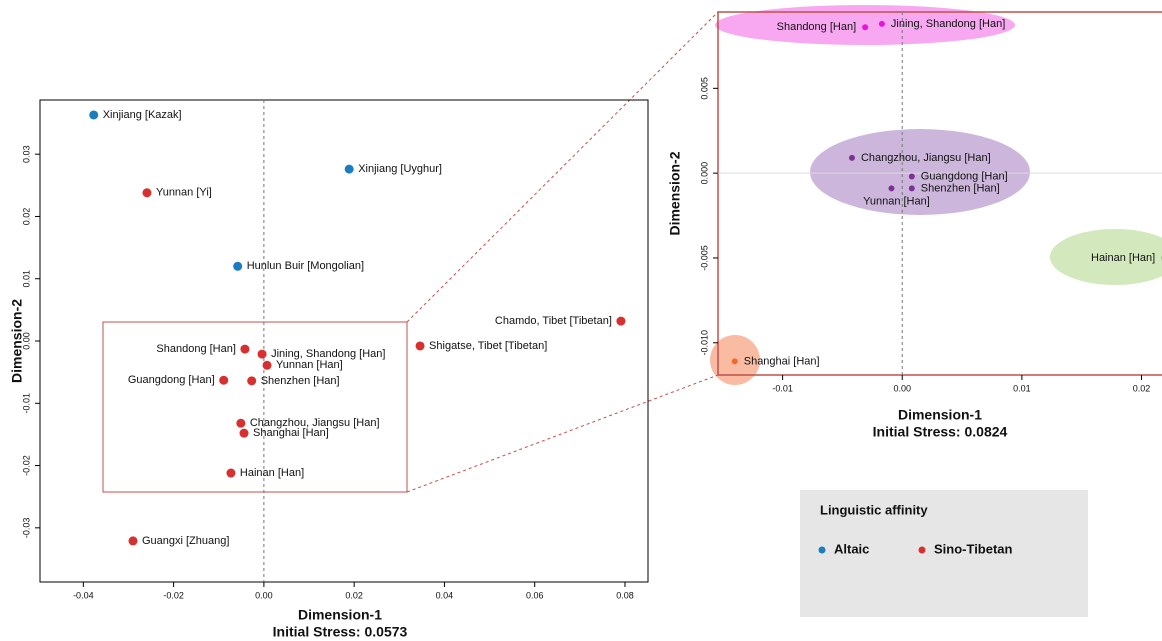 The height and width of the screenshot is (641, 1162). What do you see at coordinates (400, 169) in the screenshot?
I see `point-label: Xinjiang [Uyghur]` at bounding box center [400, 169].